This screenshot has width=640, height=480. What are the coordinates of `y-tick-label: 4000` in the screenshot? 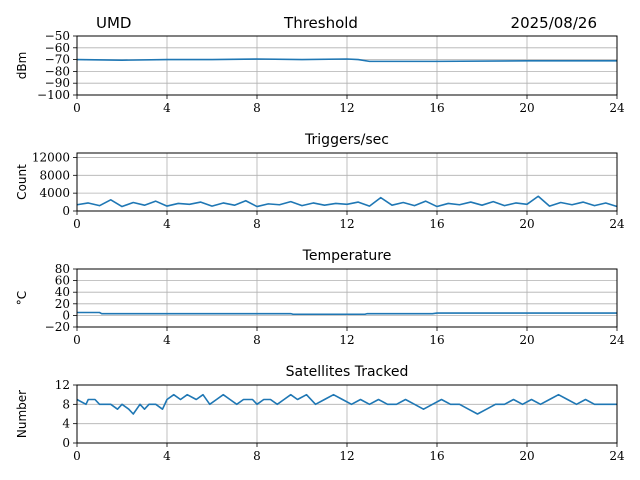 It's located at (54, 193).